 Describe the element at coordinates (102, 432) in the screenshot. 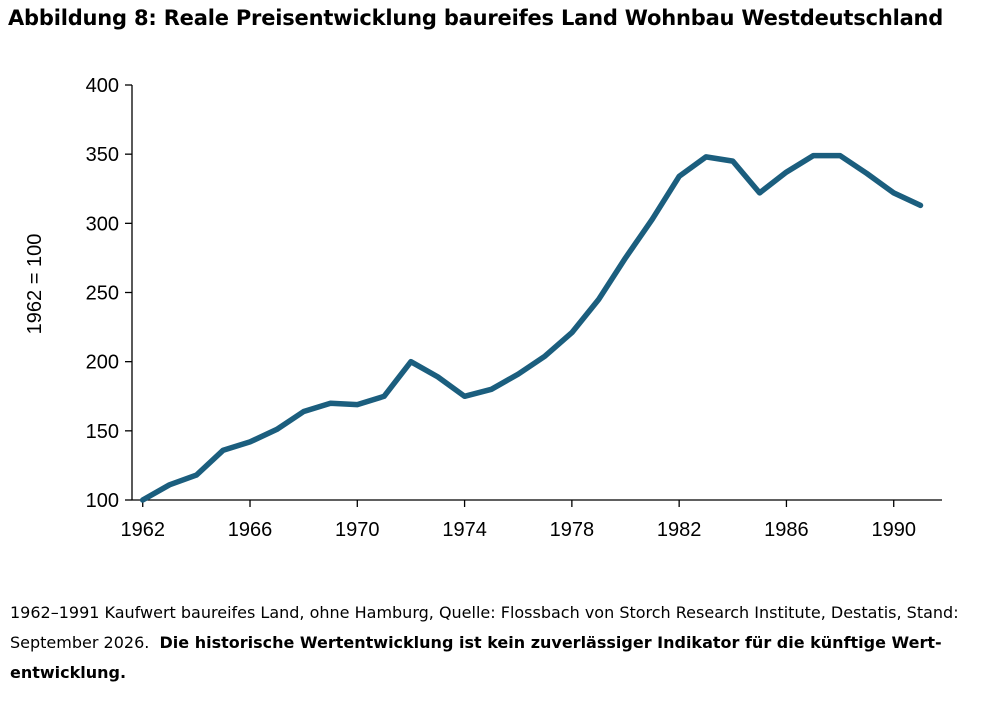

I see `y-tick-label: 150` at that location.